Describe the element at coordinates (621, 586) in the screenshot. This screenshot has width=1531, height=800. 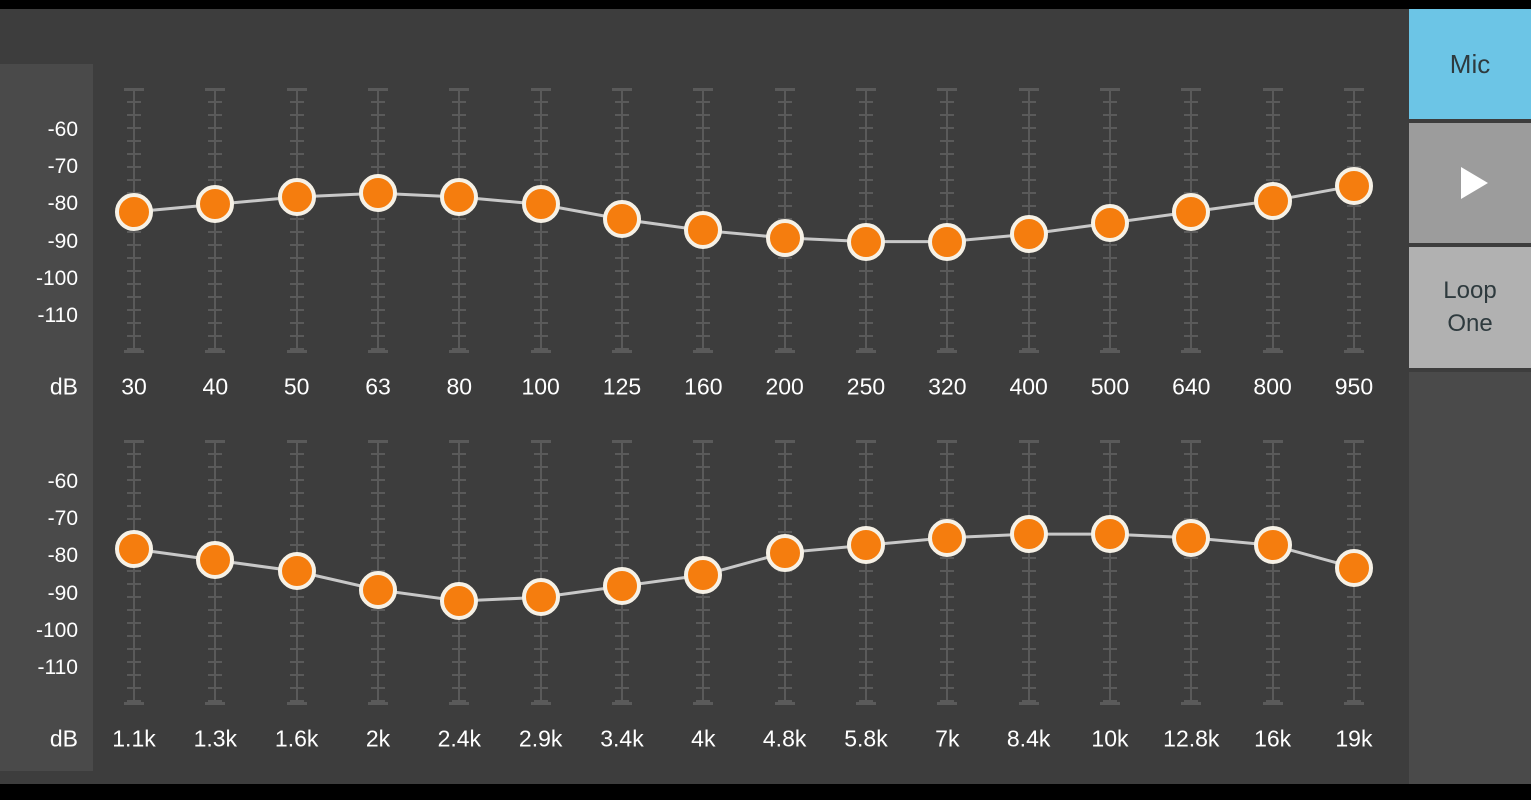
I see `eq-knob-3.4k` at that location.